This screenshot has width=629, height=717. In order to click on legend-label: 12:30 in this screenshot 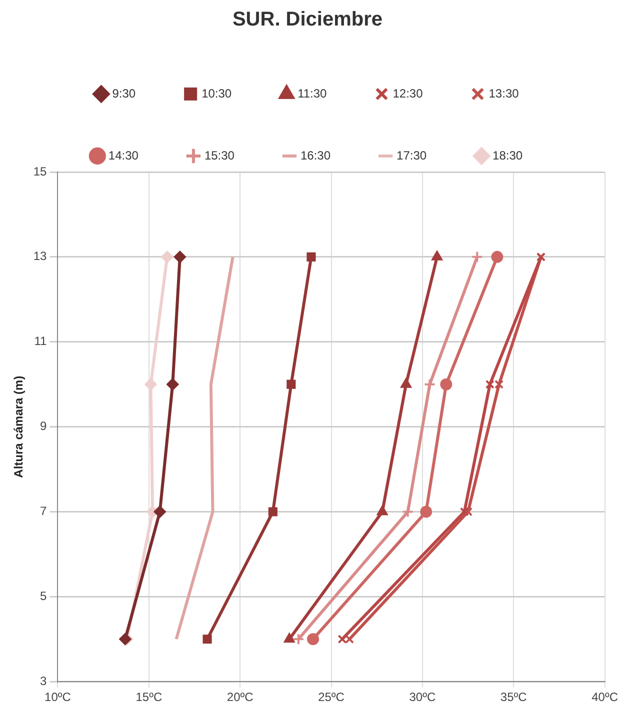, I will do `click(408, 93)`.